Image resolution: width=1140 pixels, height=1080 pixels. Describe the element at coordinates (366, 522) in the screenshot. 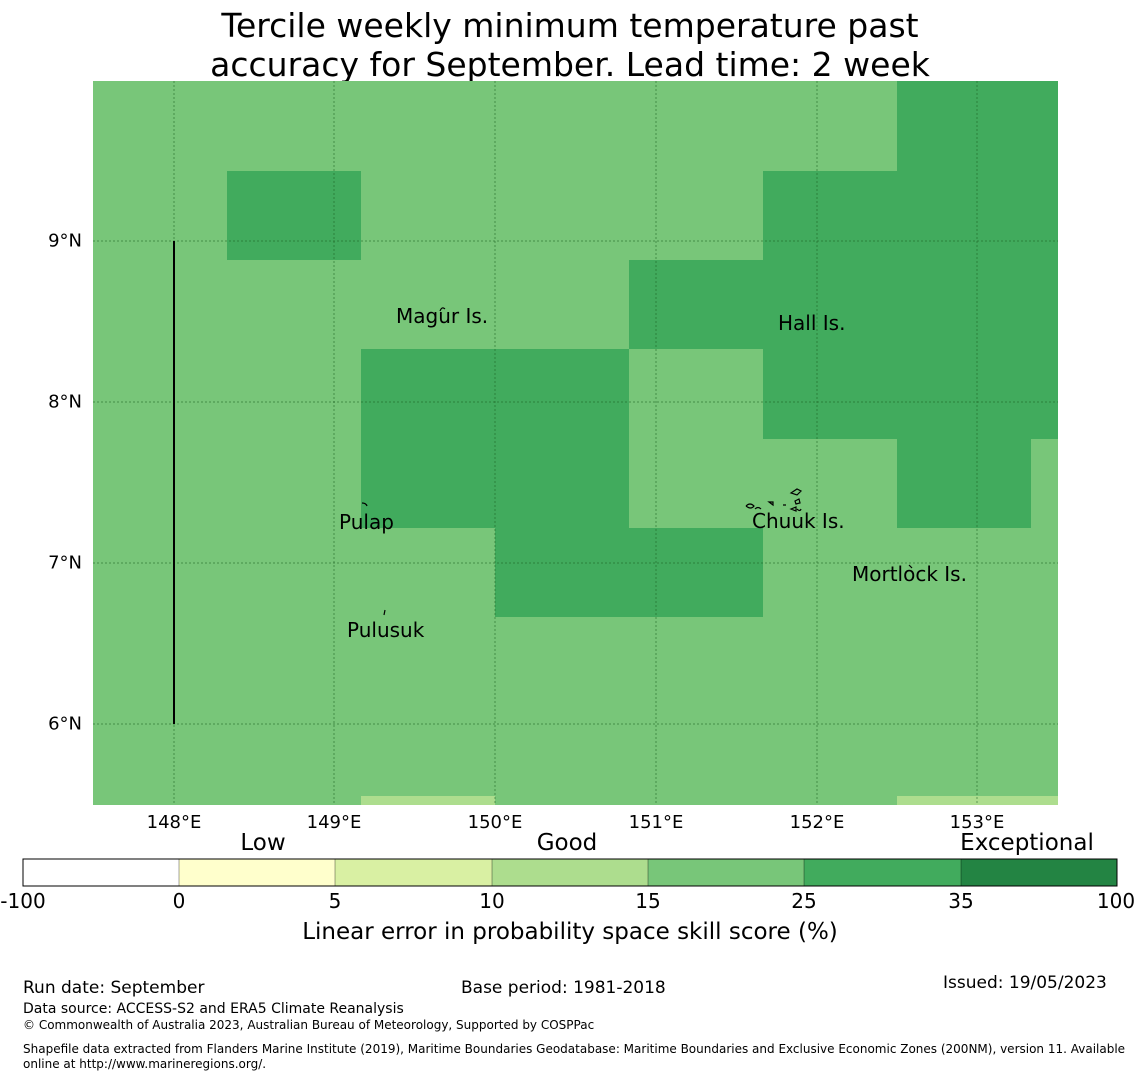

I see `place-label: Pulap` at that location.